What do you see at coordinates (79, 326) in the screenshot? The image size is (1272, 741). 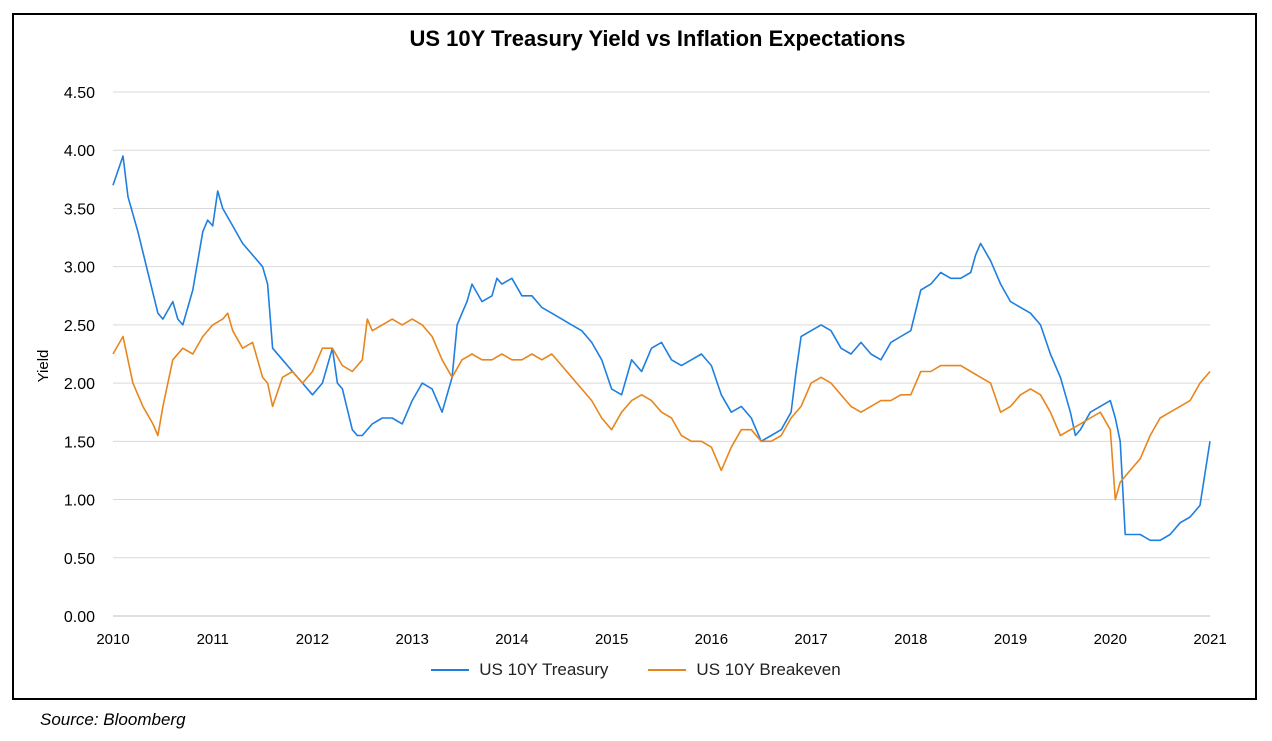 I see `y-tick-label: 2.50` at bounding box center [79, 326].